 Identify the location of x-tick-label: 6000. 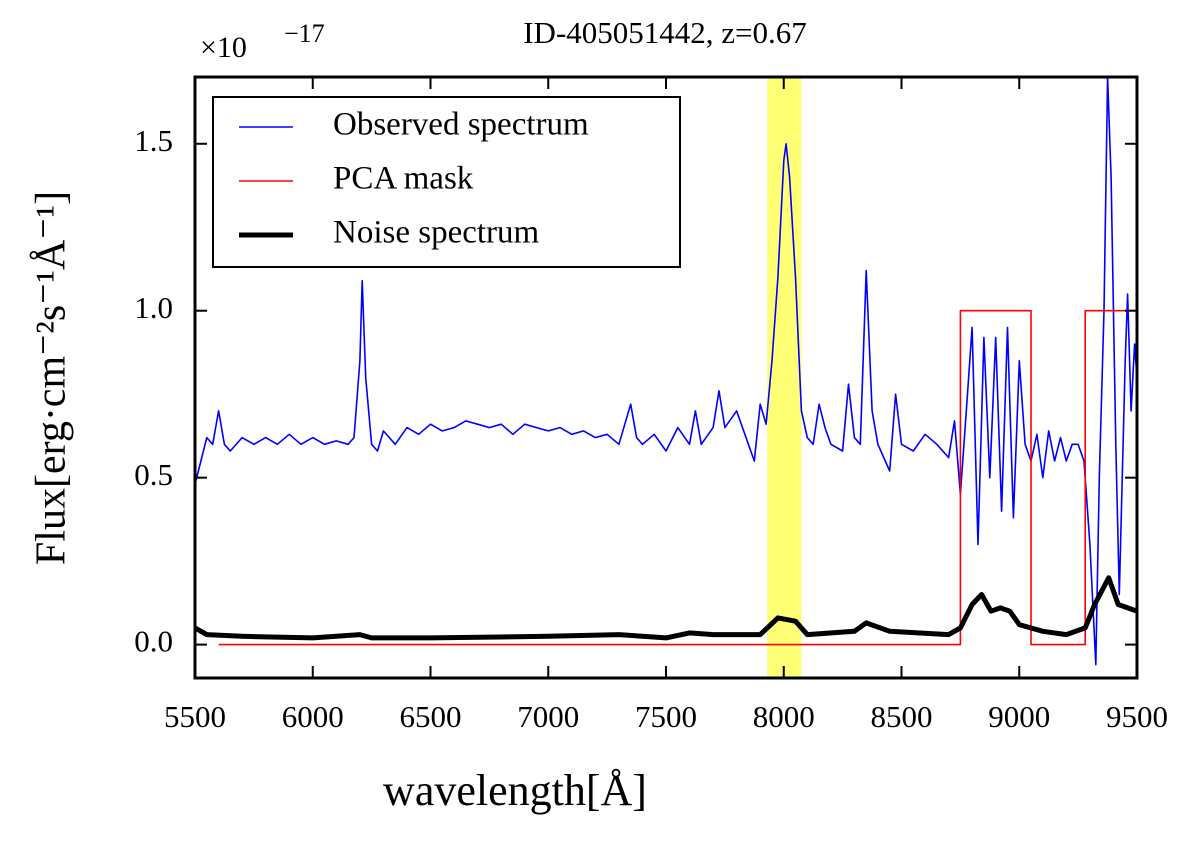
(313, 716).